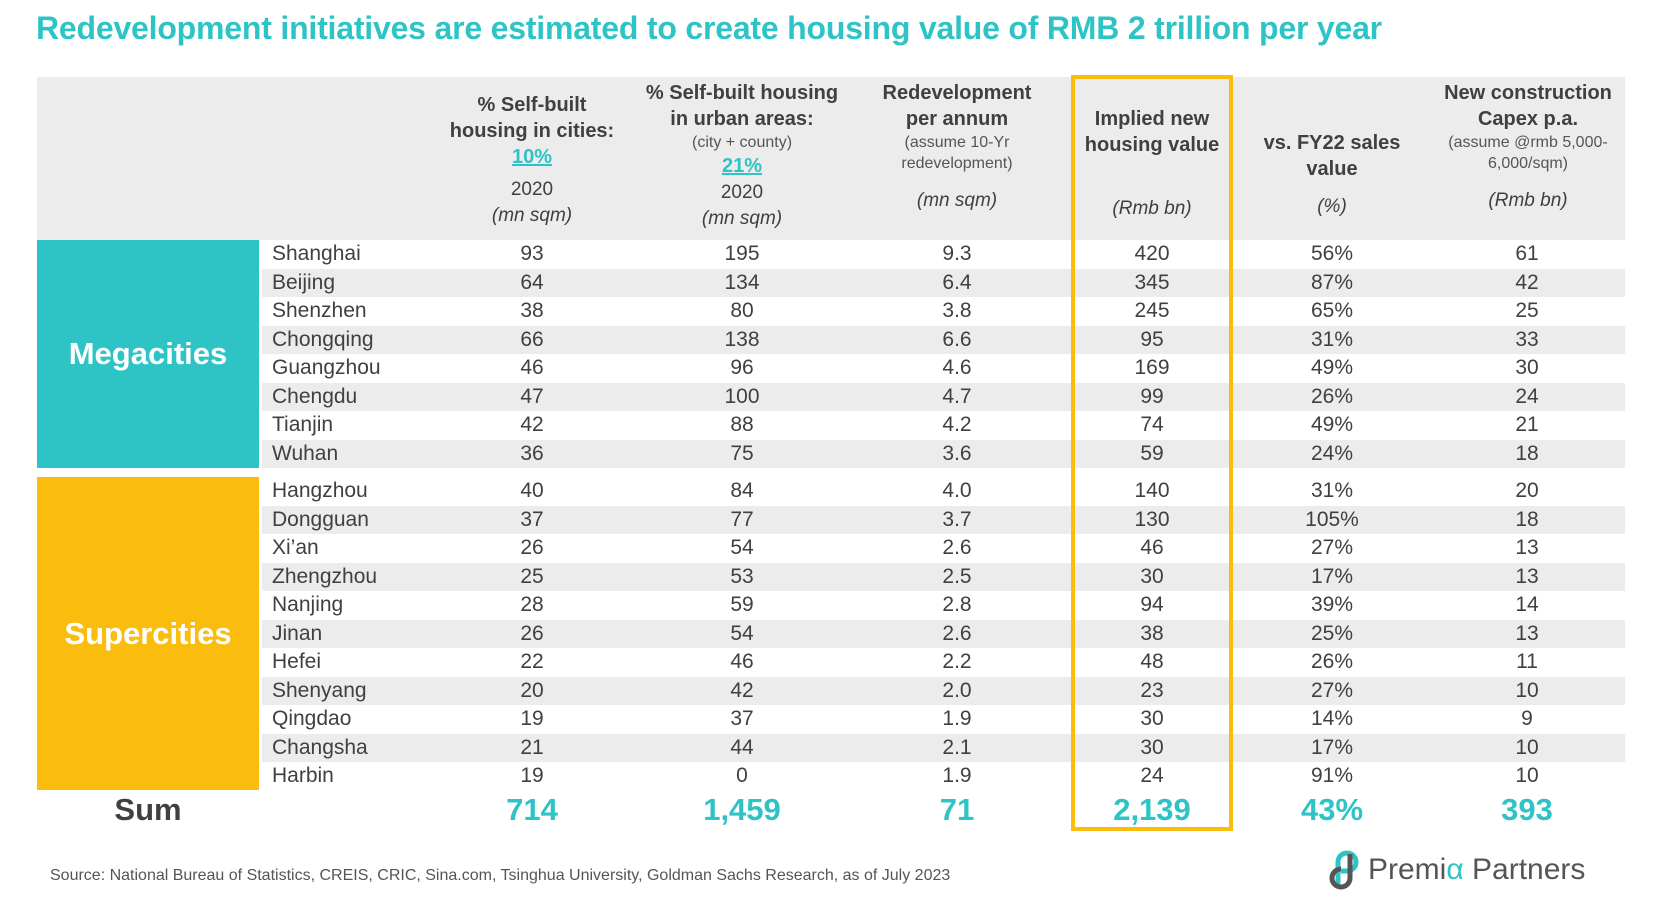 This screenshot has width=1660, height=900. I want to click on sum-cell: 1,459, so click(742, 809).